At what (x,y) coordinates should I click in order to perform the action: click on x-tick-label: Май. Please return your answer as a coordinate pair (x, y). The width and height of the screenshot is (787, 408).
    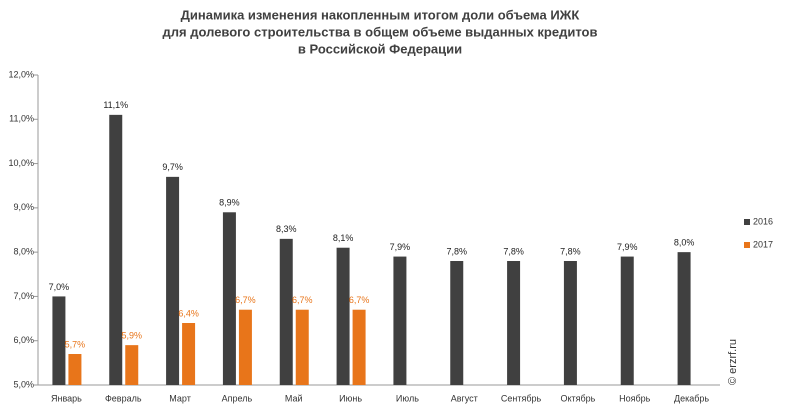
    Looking at the image, I should click on (294, 398).